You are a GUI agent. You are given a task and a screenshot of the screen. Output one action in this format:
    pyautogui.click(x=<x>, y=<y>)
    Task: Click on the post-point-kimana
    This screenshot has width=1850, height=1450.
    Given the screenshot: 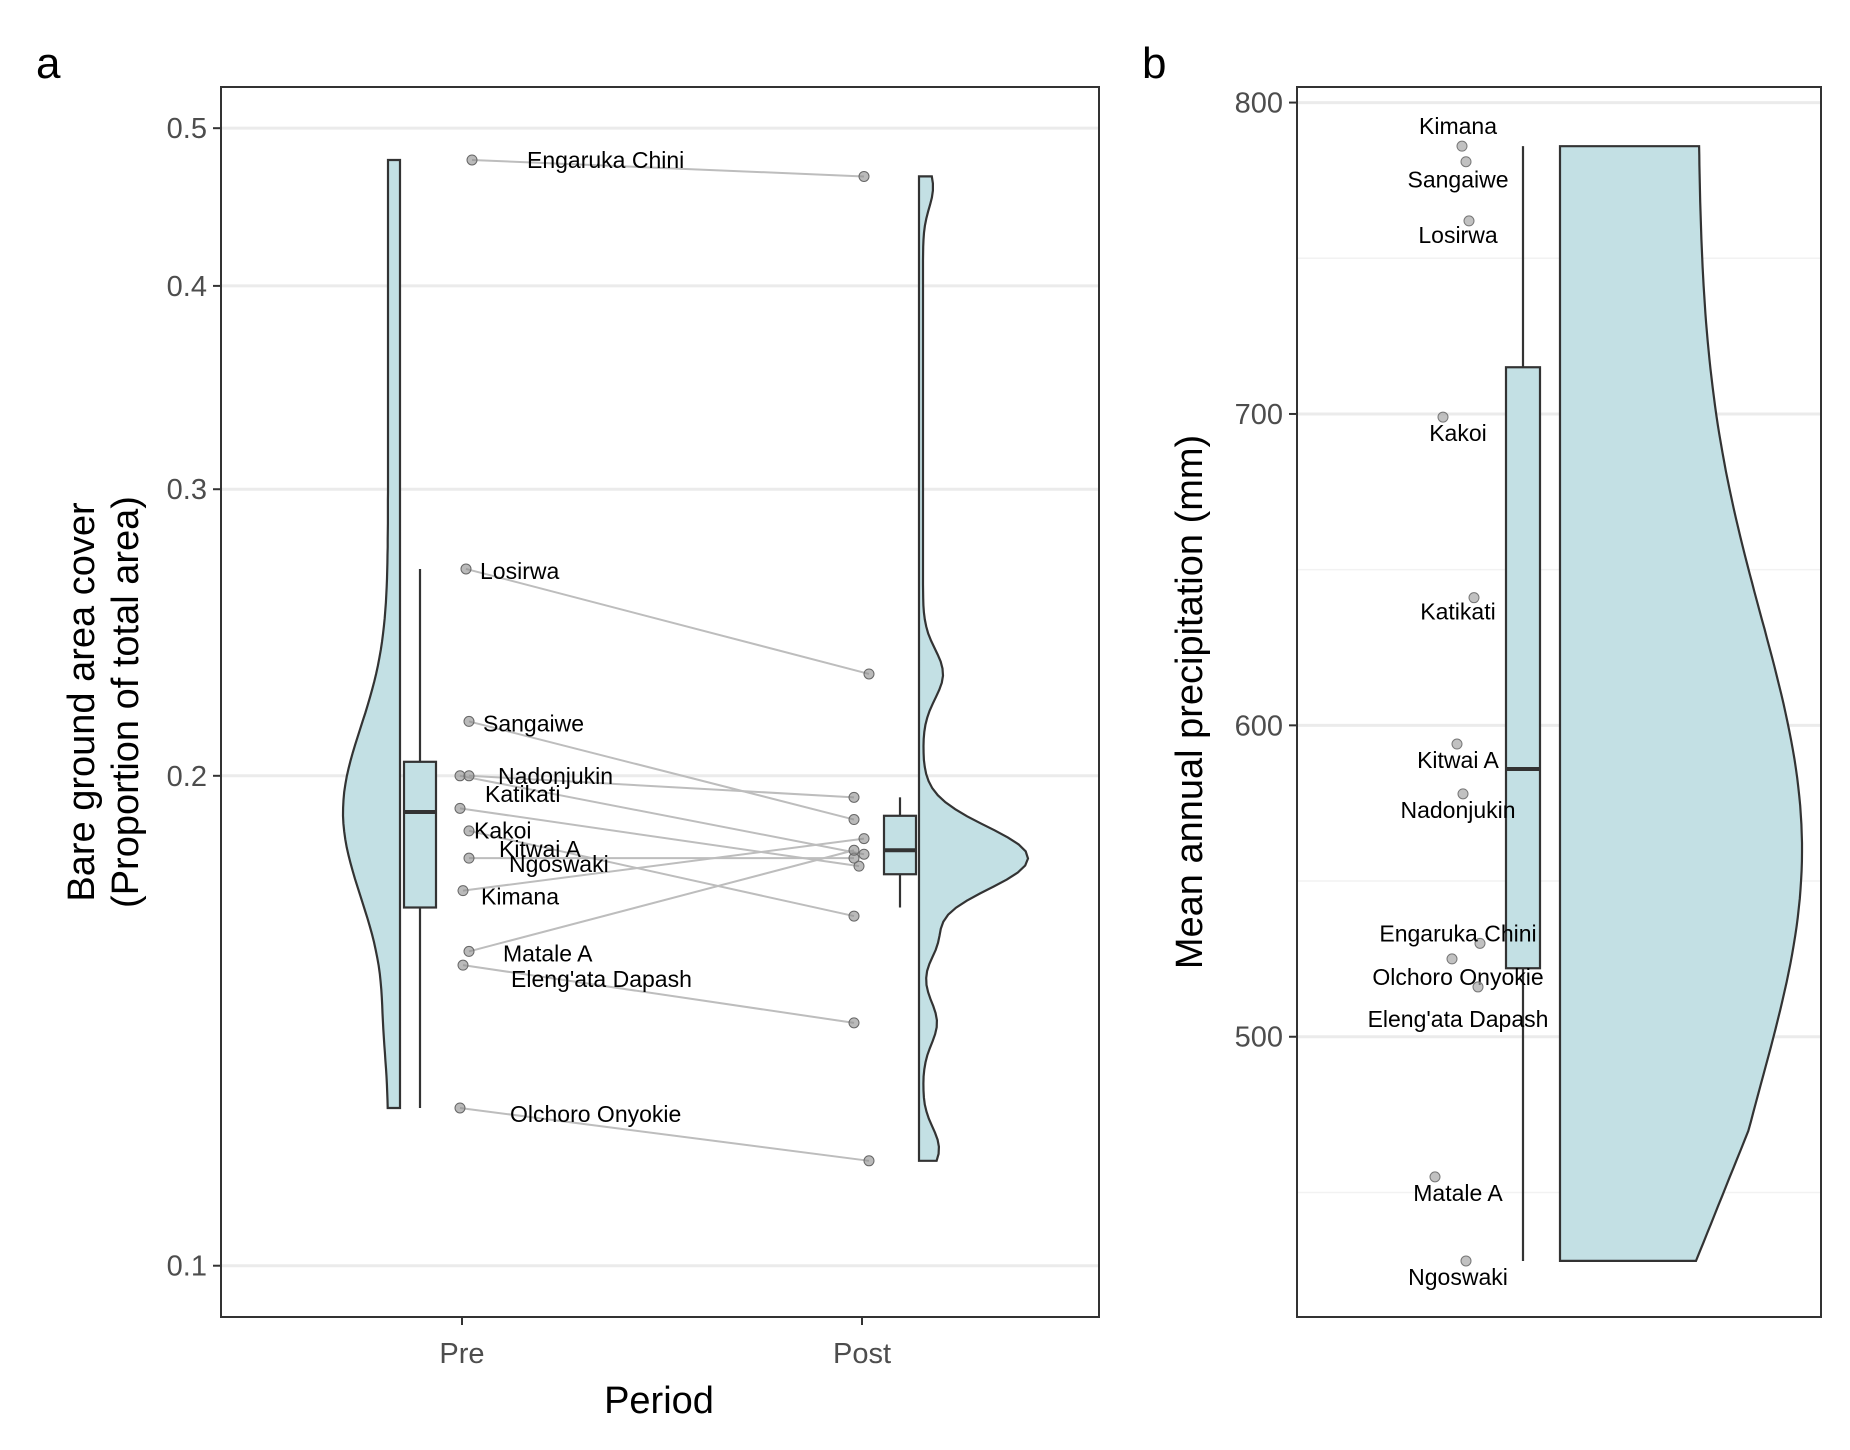 What is the action you would take?
    pyautogui.click(x=864, y=839)
    